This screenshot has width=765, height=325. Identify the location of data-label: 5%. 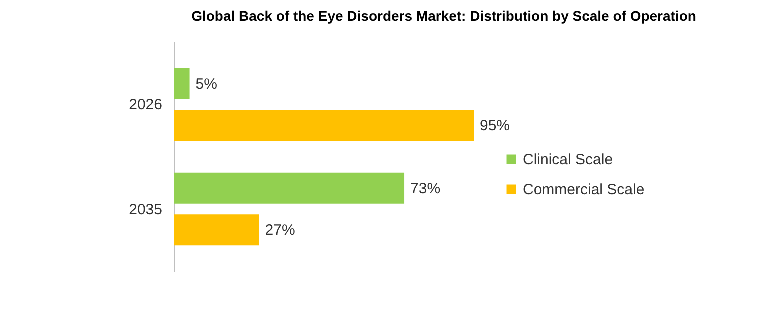
(207, 84).